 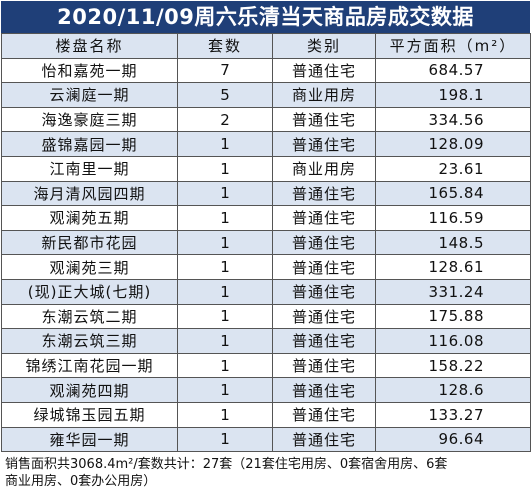 I want to click on cell-area: 175.88, so click(x=453, y=316).